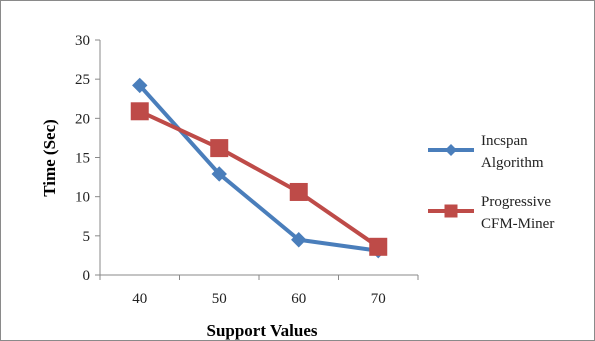  What do you see at coordinates (451, 211) in the screenshot?
I see `legend-marker-square` at bounding box center [451, 211].